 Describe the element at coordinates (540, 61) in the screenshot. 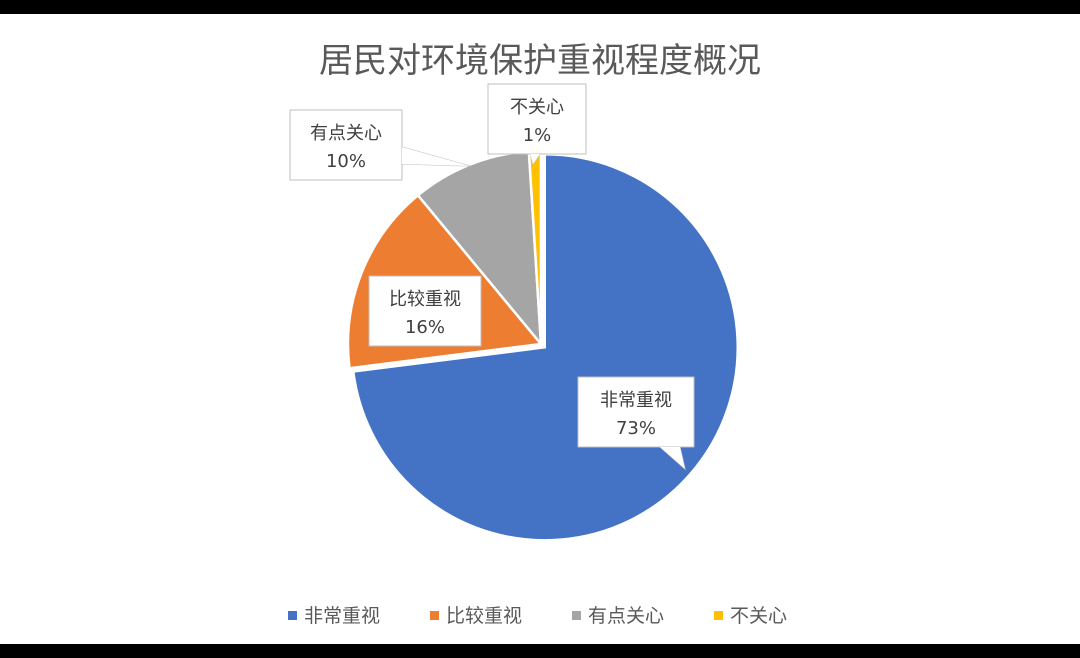

I see `chart-title: 居民对环境保护重视程度概况` at that location.